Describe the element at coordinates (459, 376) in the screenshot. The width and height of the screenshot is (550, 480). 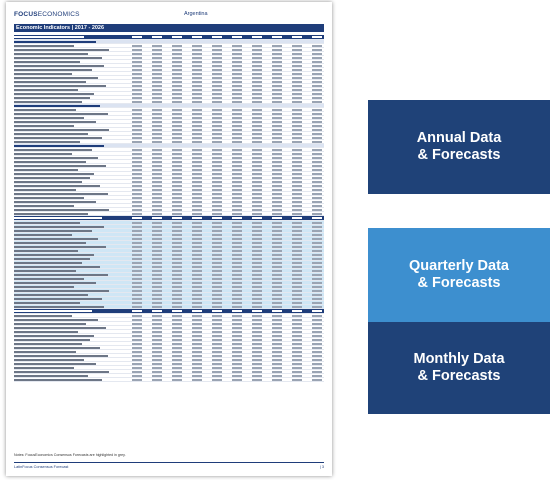
I see `monthly-banner-line2: & Forecasts` at that location.